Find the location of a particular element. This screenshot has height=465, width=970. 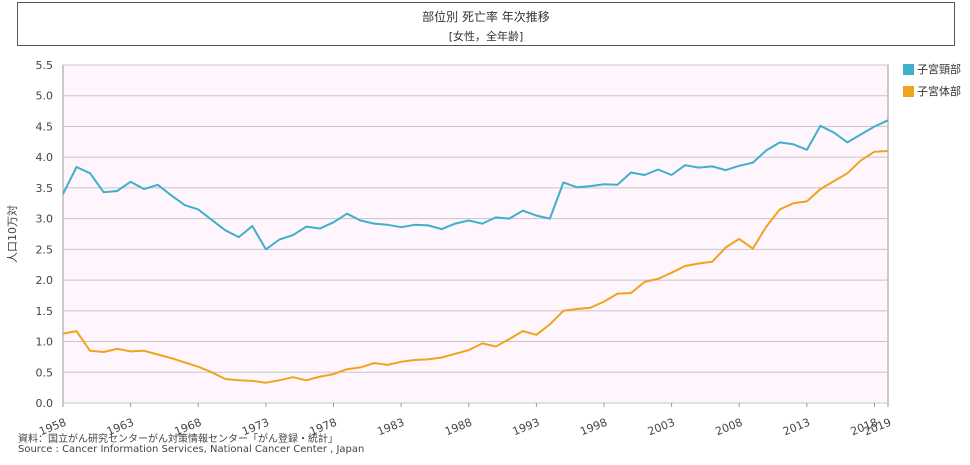

y-tick-label: 0.0 is located at coordinates (45, 403).